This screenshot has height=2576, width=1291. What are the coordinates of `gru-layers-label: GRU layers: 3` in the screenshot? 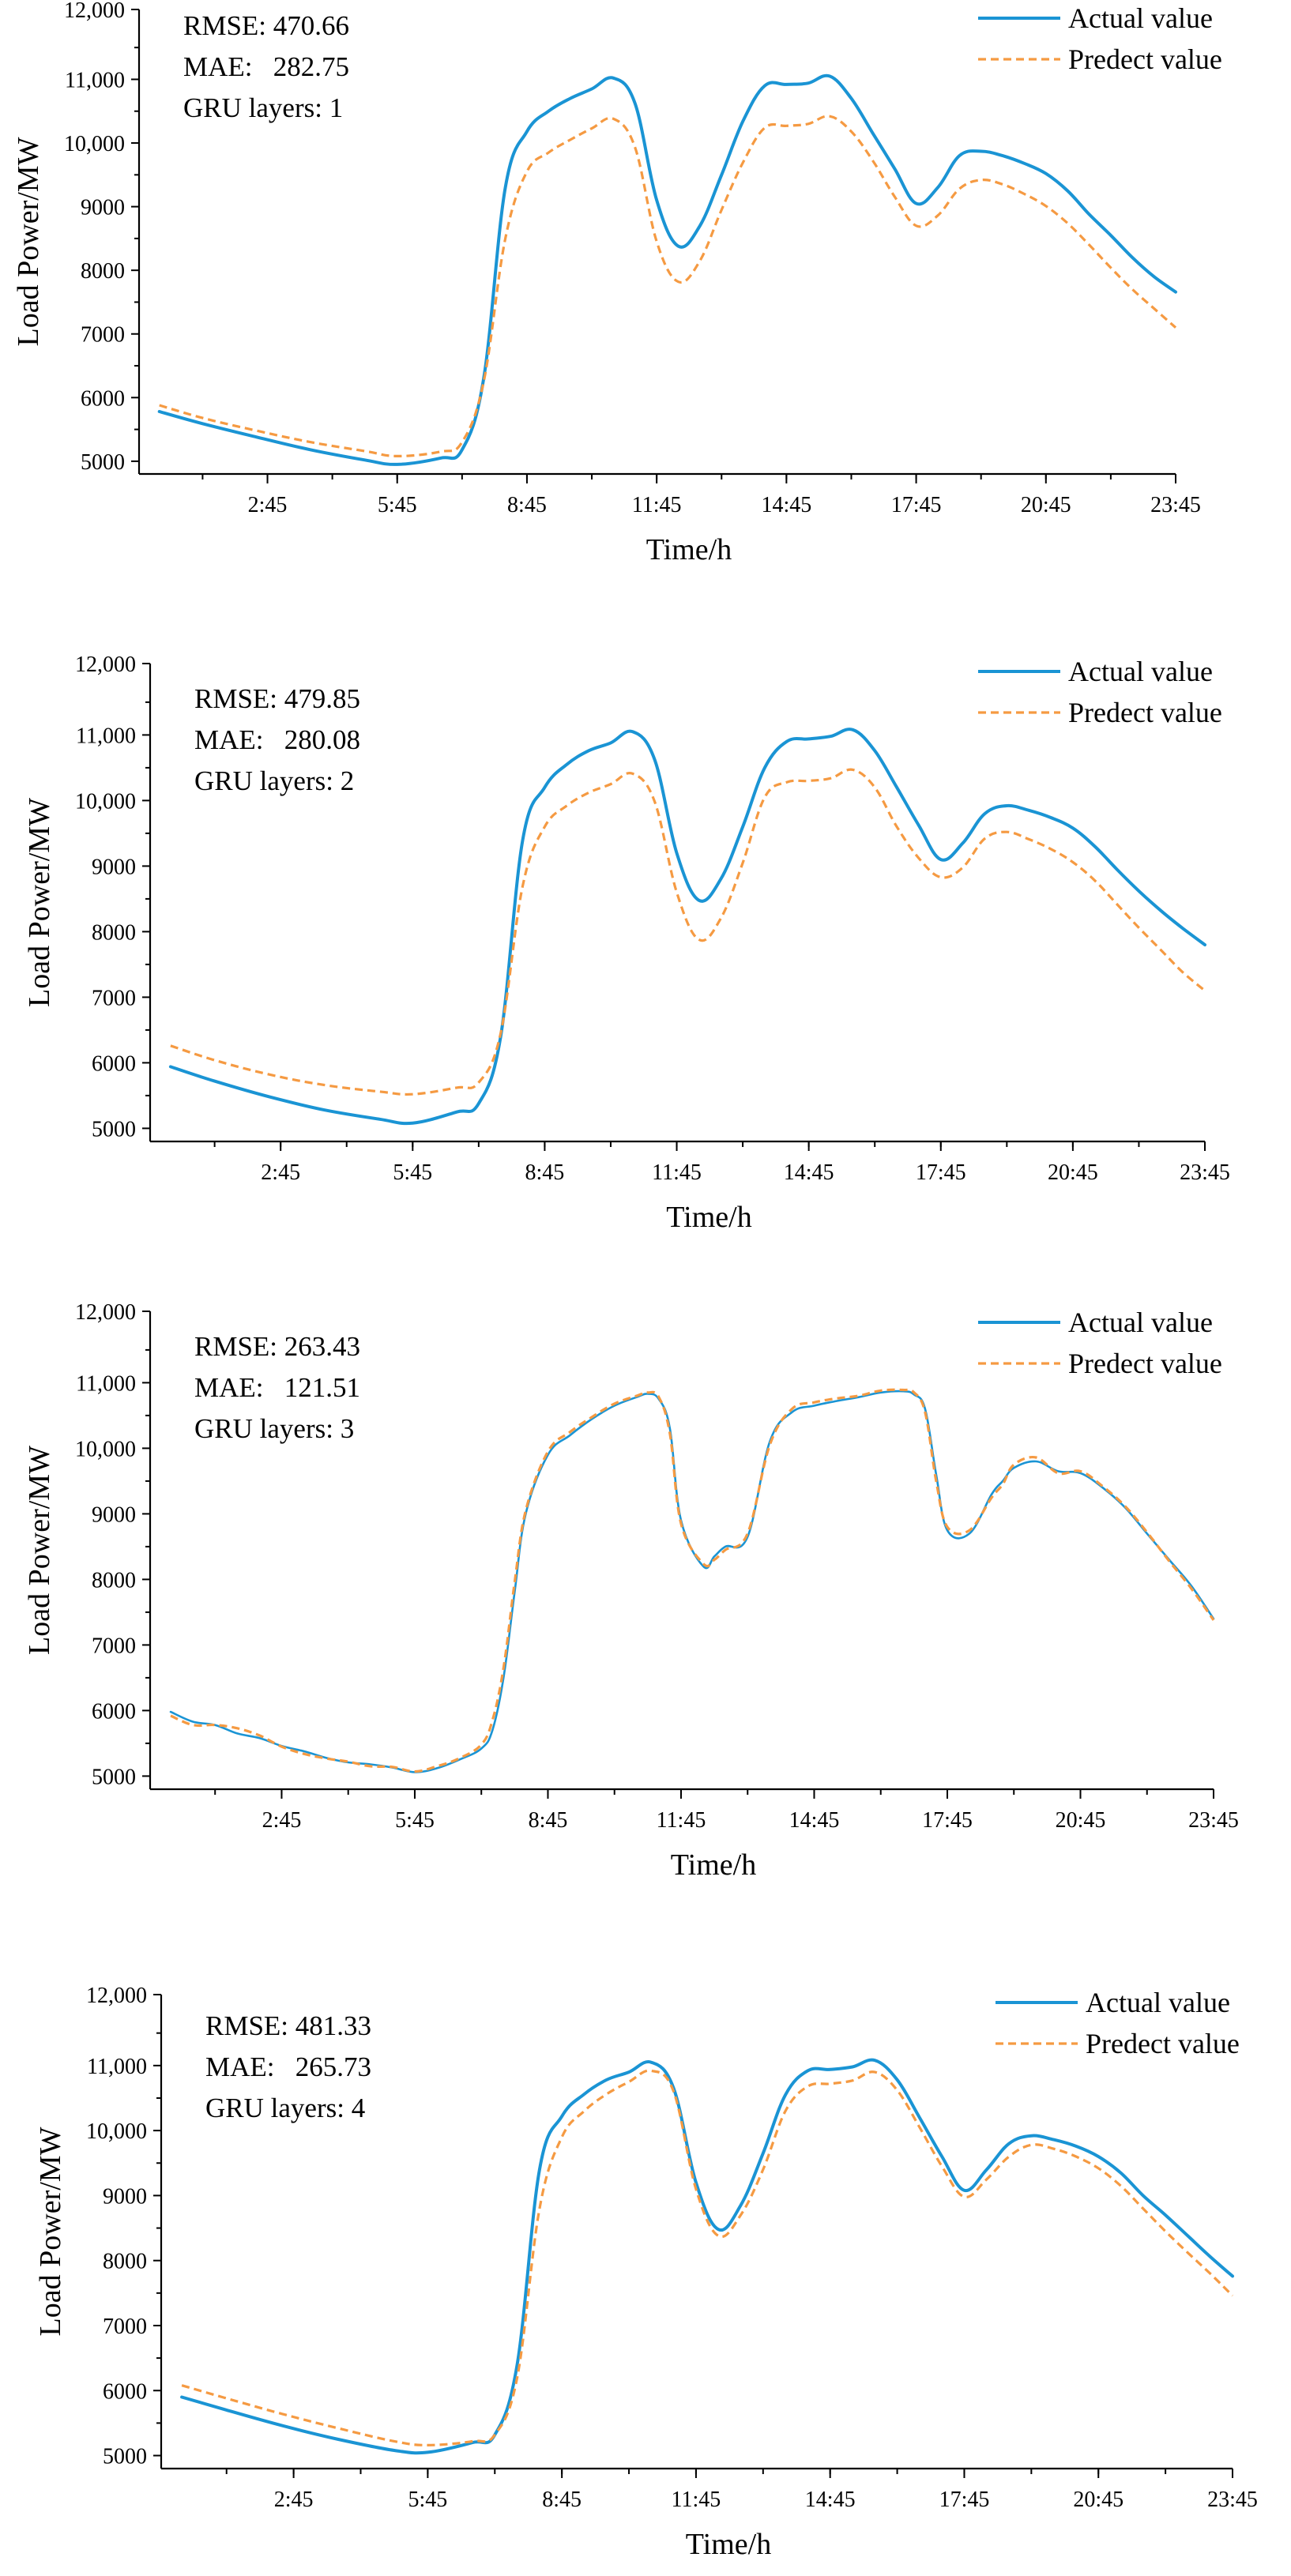 It's located at (274, 1428).